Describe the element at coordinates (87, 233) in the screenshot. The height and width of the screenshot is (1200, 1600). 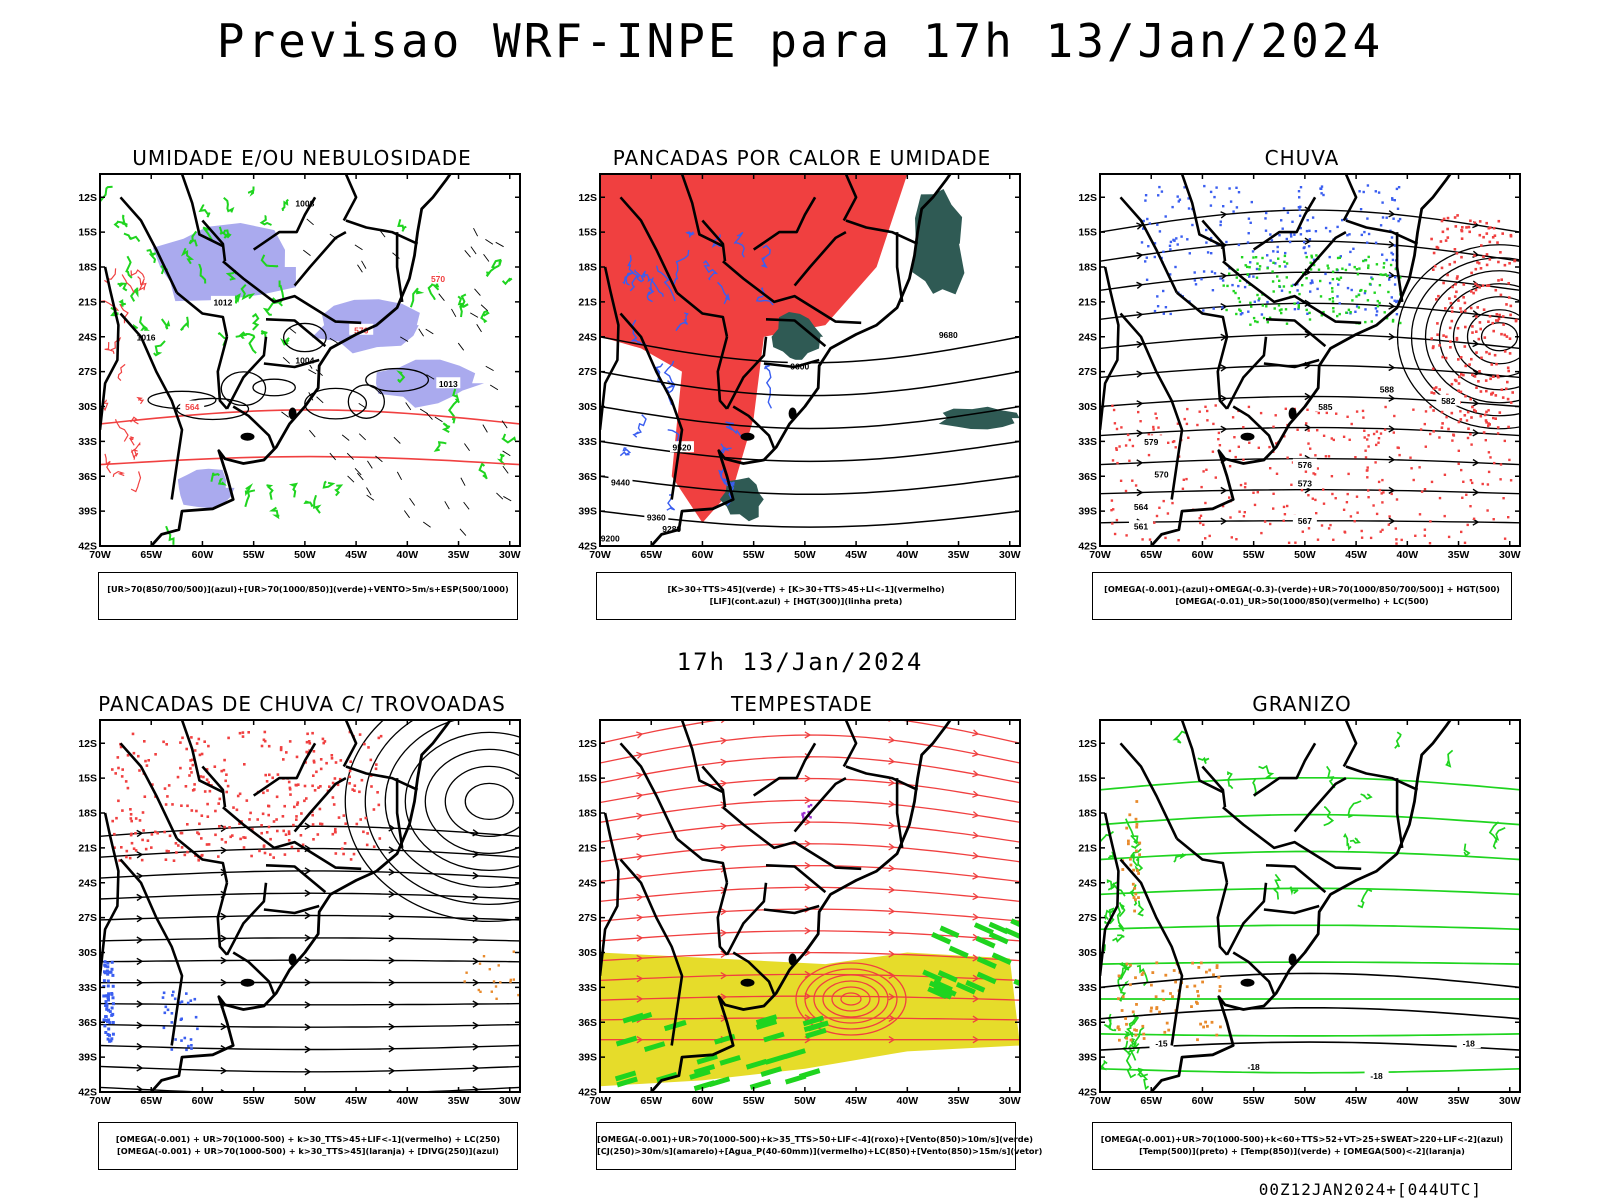
I see `lat-tick-label: 15S` at that location.